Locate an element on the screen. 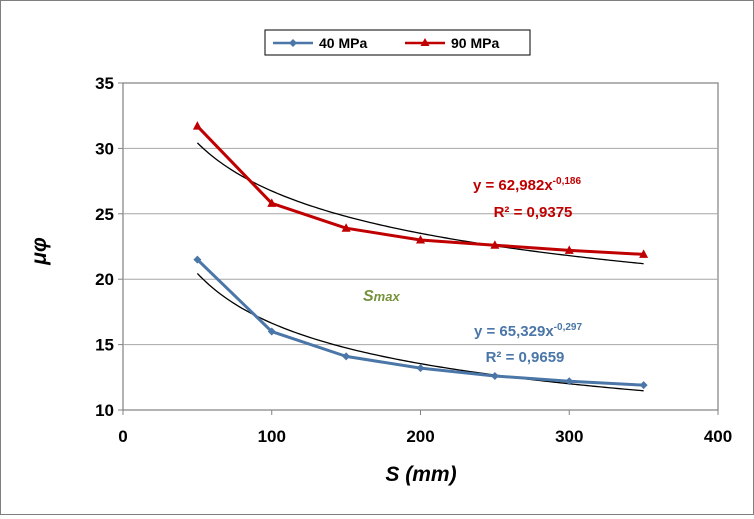 This screenshot has height=519, width=754. x-tick-labels: 0 100 200 300 400 is located at coordinates (425, 428).